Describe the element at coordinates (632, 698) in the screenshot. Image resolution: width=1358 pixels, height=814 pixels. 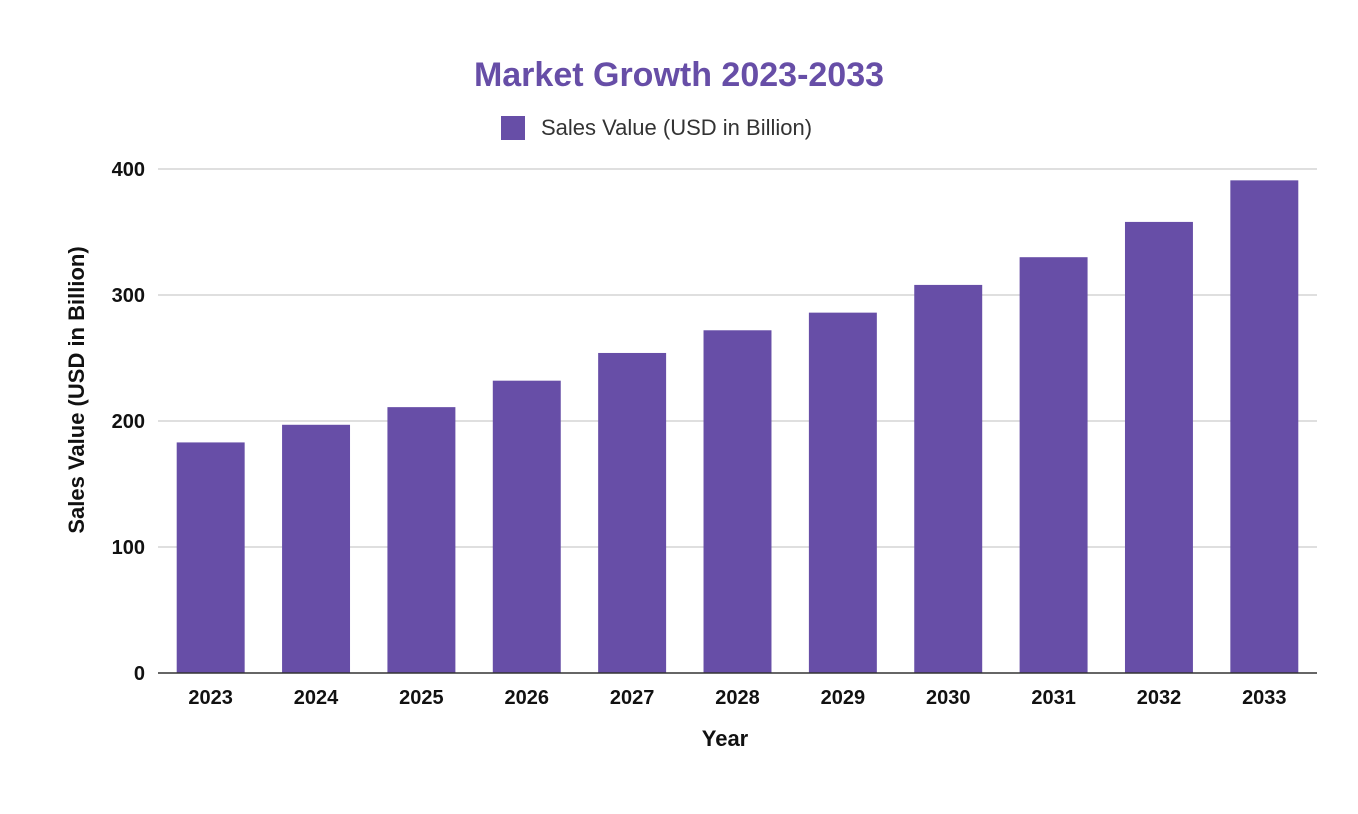
I see `x-tick-label: 2027` at that location.